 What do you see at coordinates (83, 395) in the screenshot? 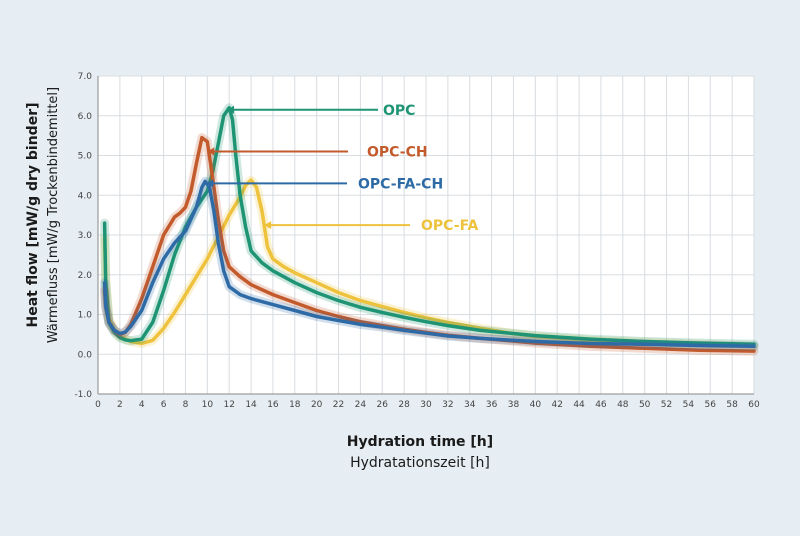
I see `y-tick-label: -1.0` at bounding box center [83, 395].